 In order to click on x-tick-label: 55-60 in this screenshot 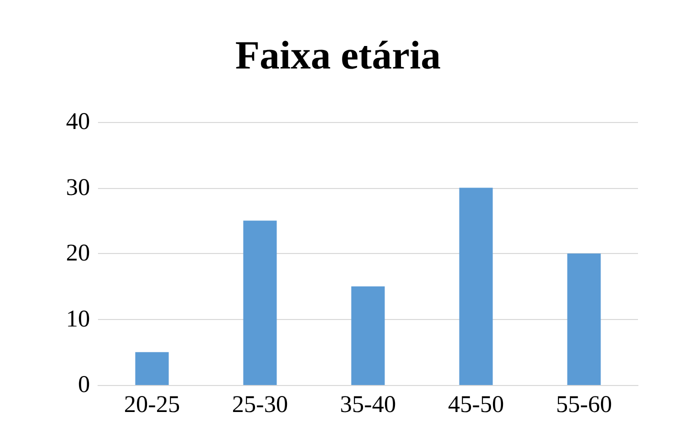, I will do `click(584, 405)`.